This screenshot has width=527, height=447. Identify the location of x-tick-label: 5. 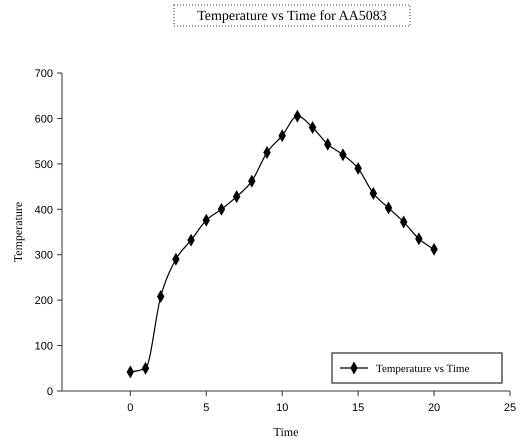
(206, 408).